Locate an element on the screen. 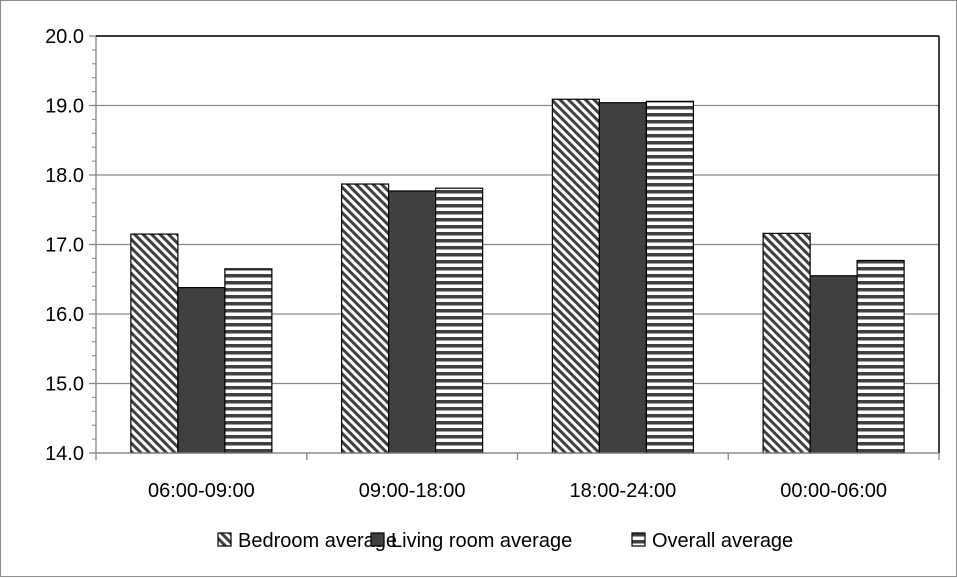 The width and height of the screenshot is (957, 578). legend-item: Living room average is located at coordinates (471, 541).